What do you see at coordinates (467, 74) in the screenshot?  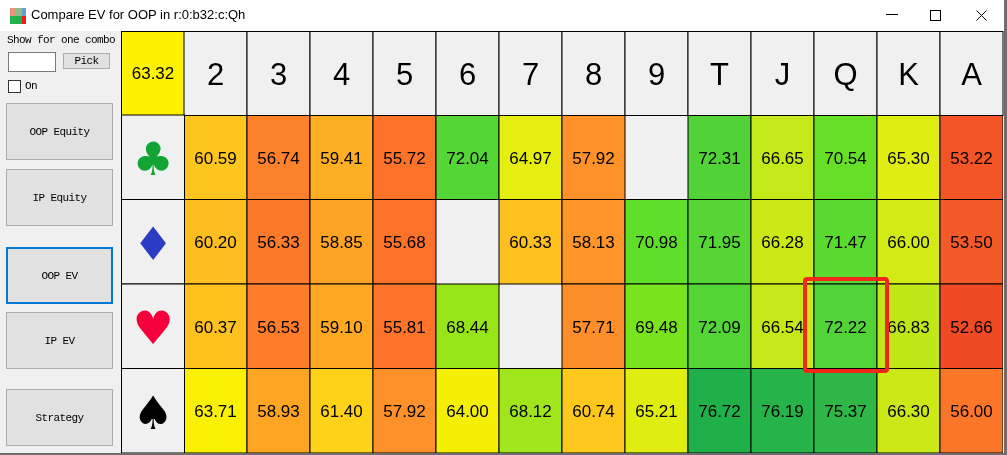 I see `x-tick-label: 6` at bounding box center [467, 74].